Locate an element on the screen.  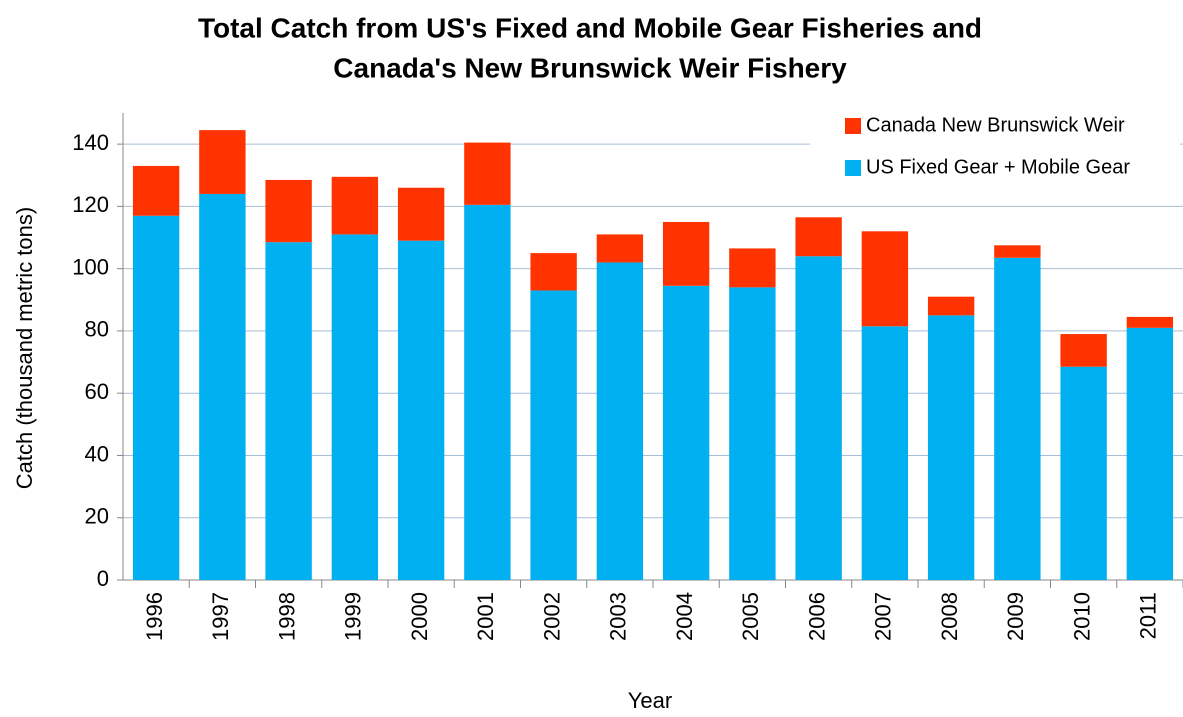
x-tick-label: 2009 is located at coordinates (1015, 616).